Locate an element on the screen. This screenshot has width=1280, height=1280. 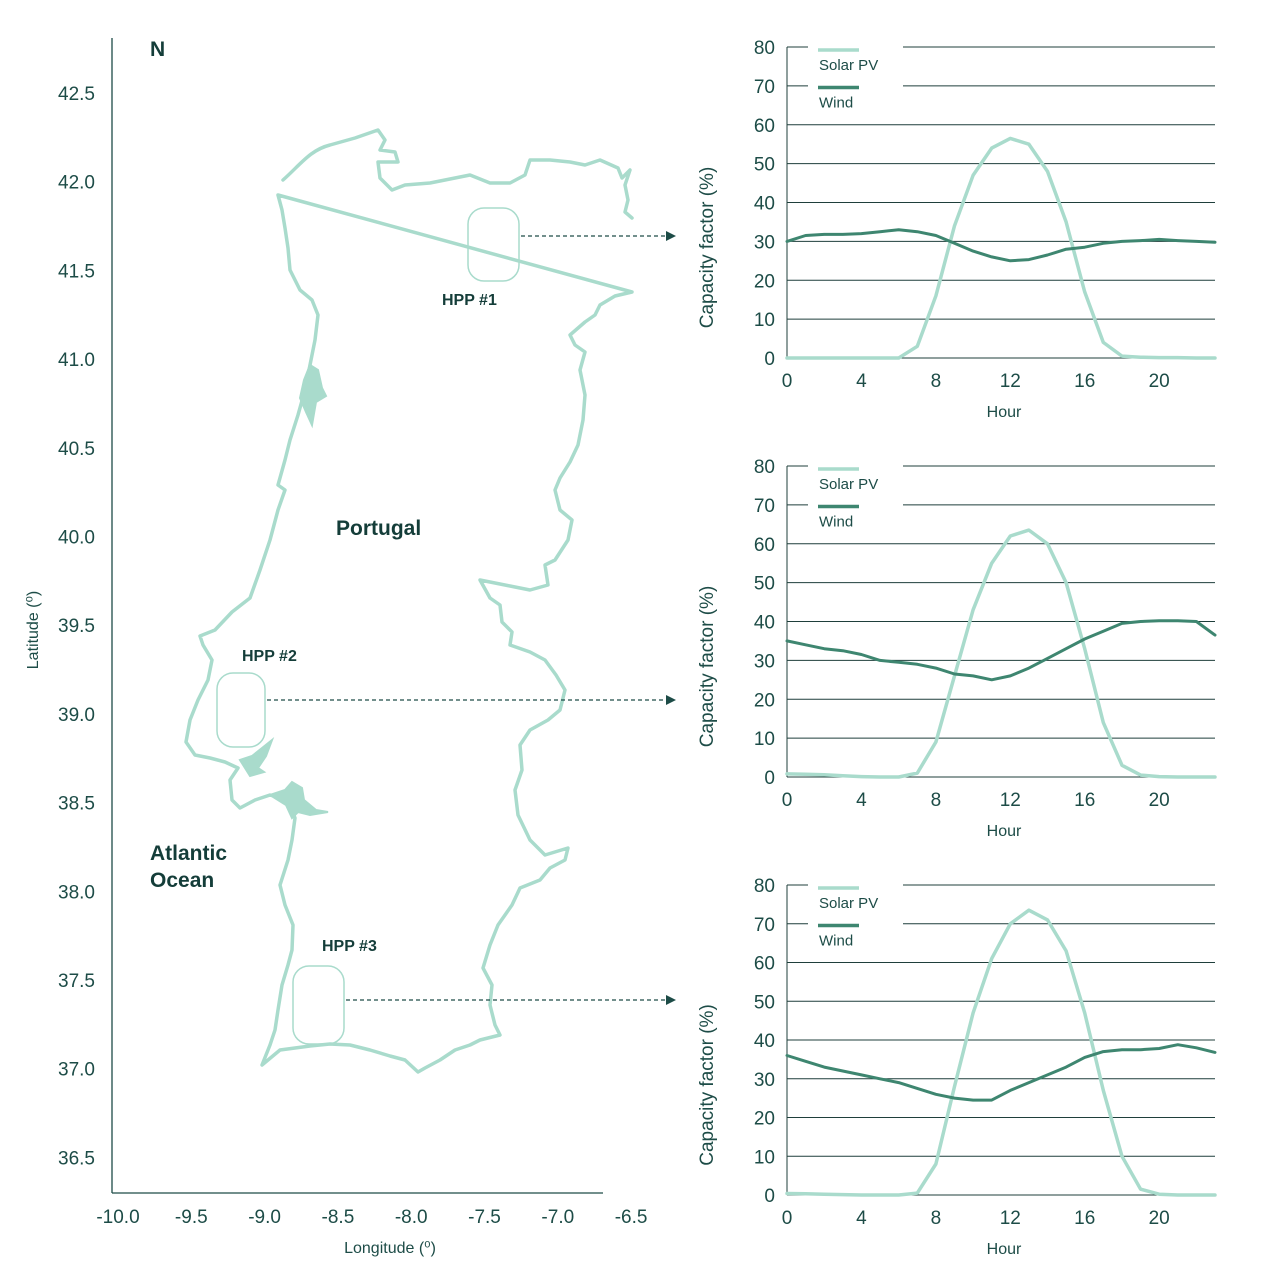
tagus-estuary is located at coordinates (256, 757).